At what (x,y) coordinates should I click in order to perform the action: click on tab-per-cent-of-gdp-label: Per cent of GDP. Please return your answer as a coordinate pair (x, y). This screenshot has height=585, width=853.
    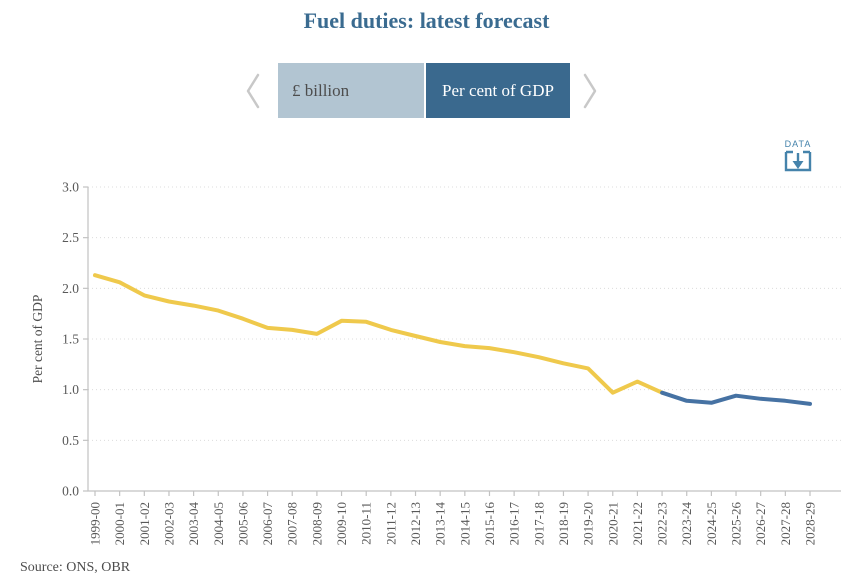
    Looking at the image, I should click on (498, 90).